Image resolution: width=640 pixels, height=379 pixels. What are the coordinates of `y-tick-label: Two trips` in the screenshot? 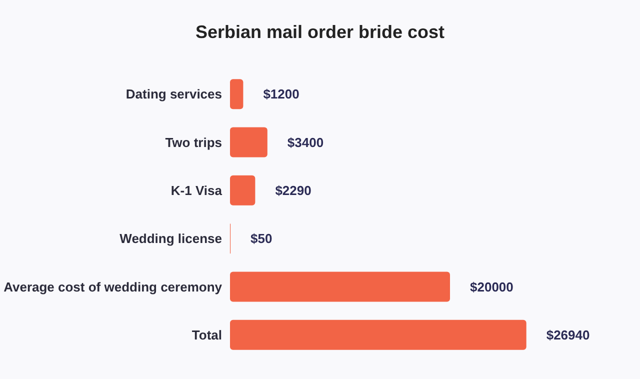 It's located at (193, 142).